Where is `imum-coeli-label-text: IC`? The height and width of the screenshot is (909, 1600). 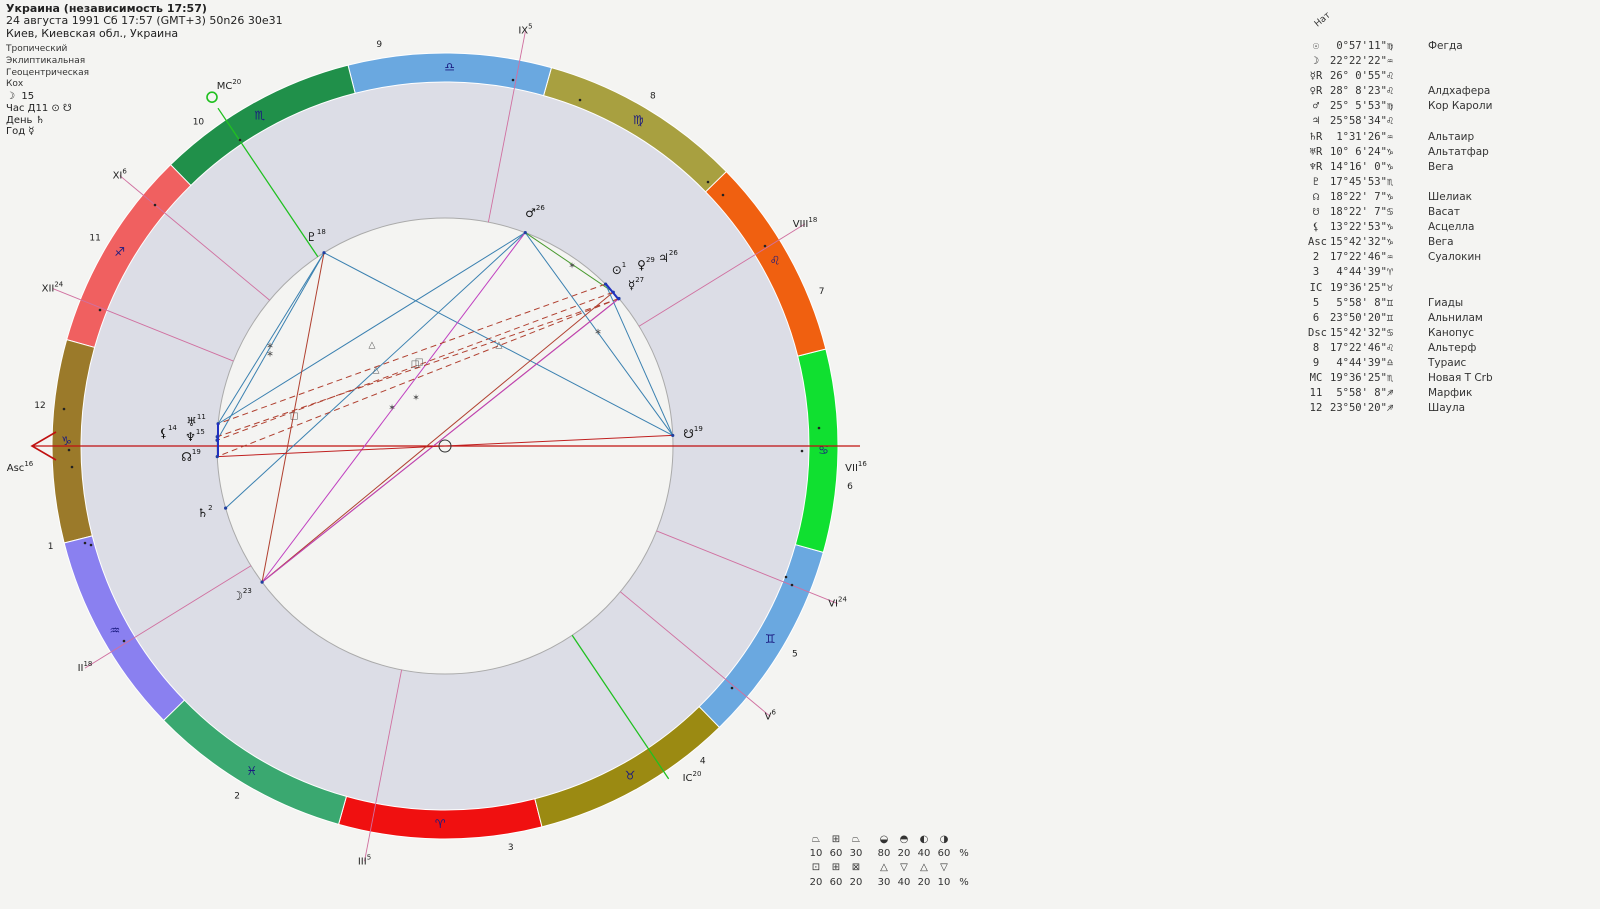
imum-coeli-label-text: IC is located at coordinates (688, 778).